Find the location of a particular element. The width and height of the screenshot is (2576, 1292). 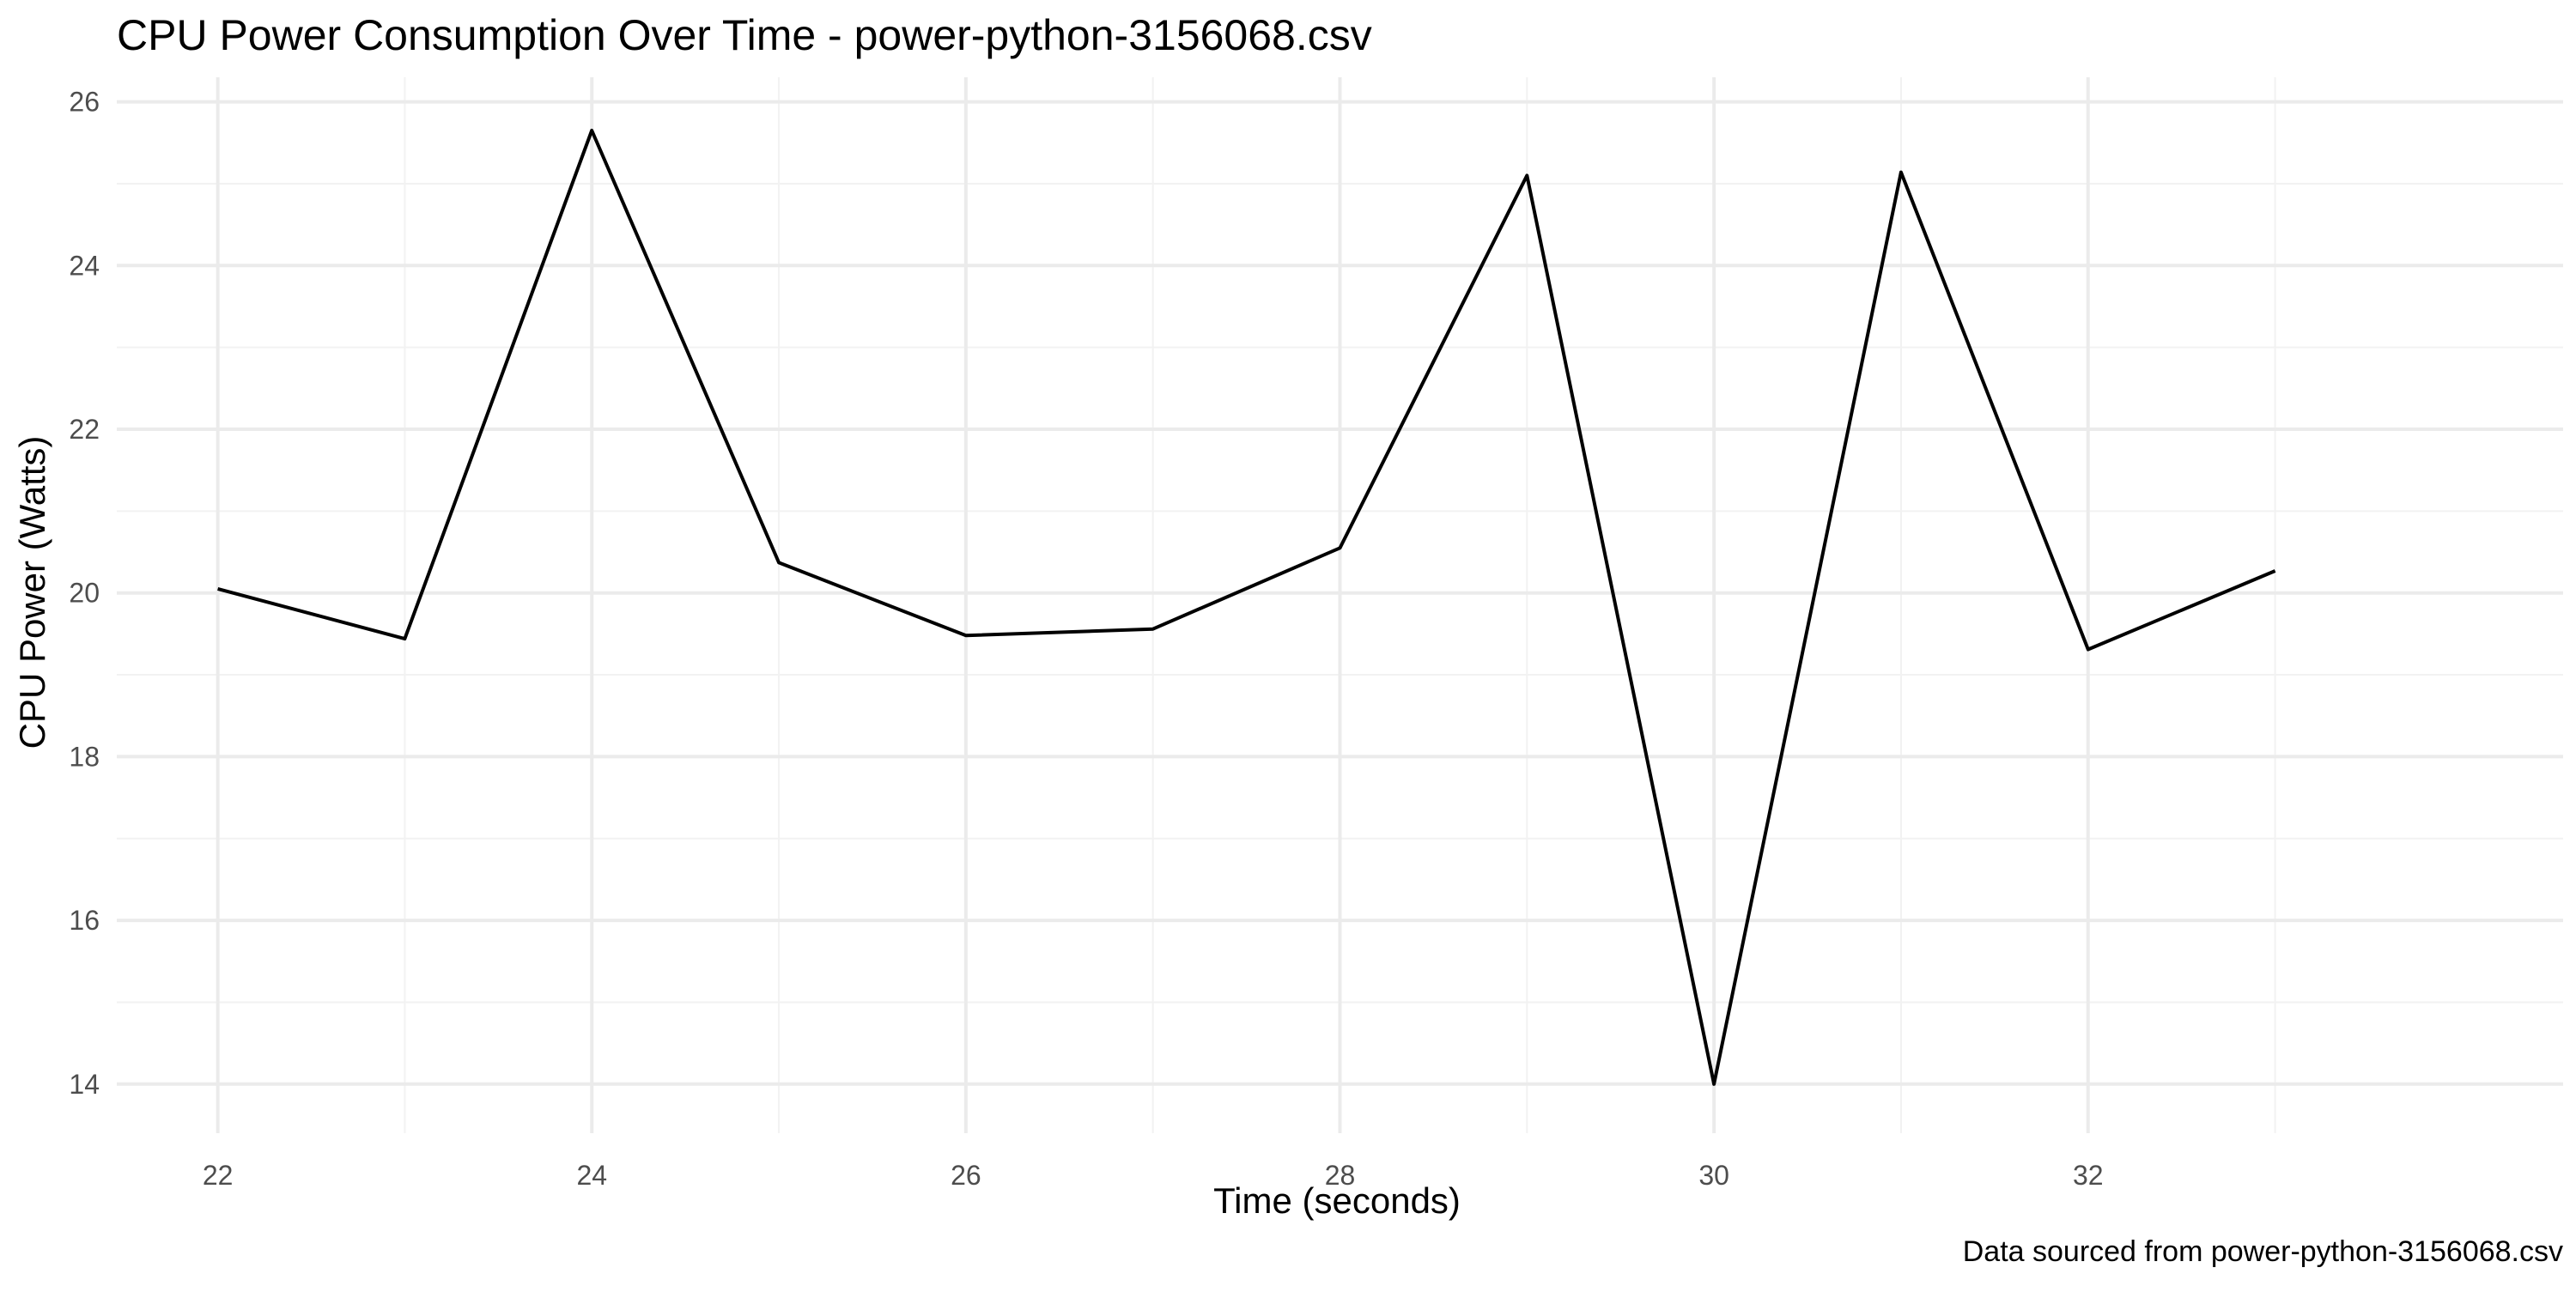

x-tick-label: 32 is located at coordinates (2089, 1175).